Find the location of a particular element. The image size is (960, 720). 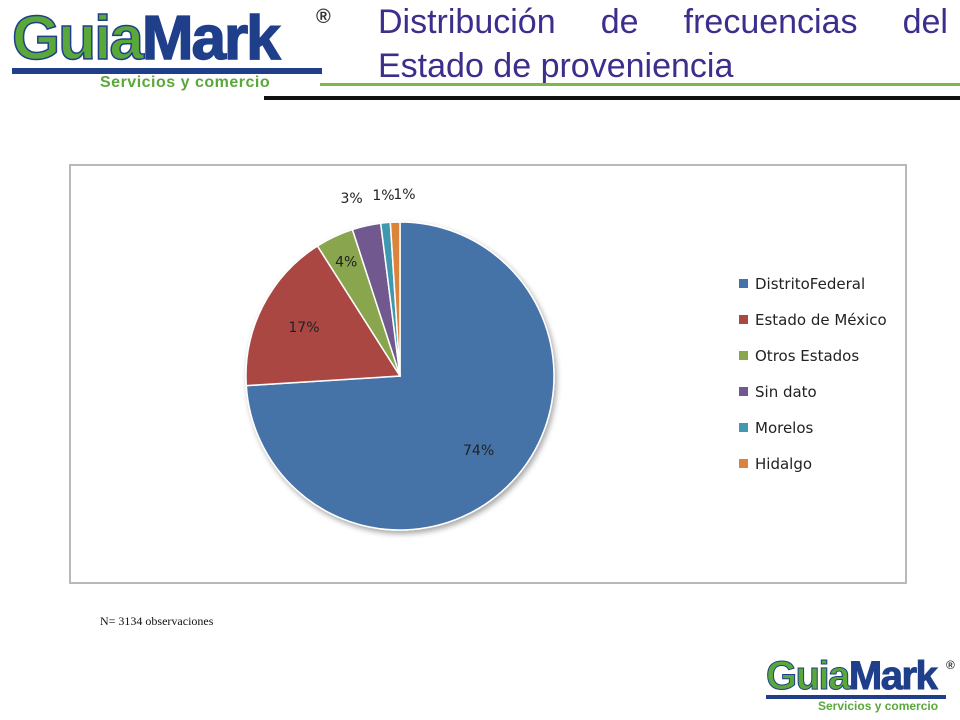

guiamark-logo: GuiaMark ® Servicios y comercio is located at coordinates (171, 48).